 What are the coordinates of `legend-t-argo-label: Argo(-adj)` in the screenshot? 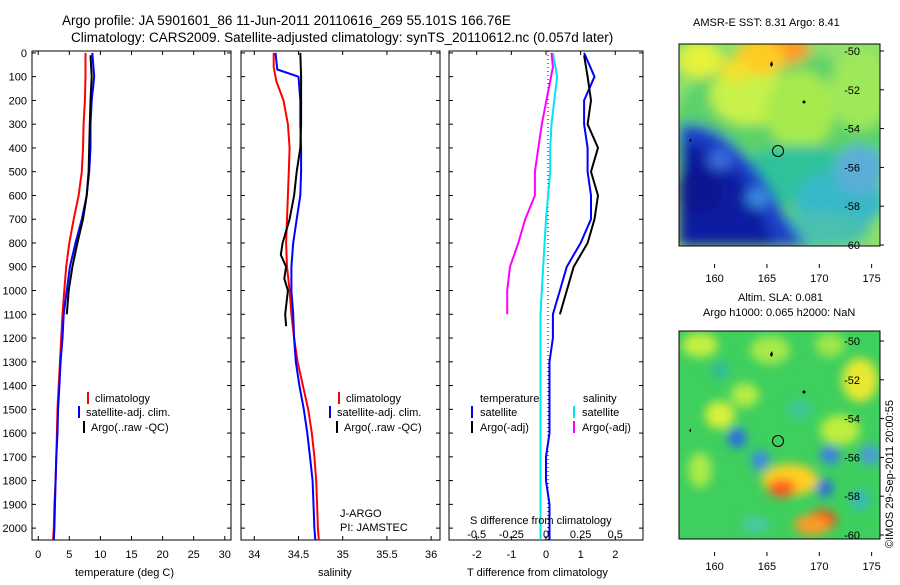 It's located at (504, 428).